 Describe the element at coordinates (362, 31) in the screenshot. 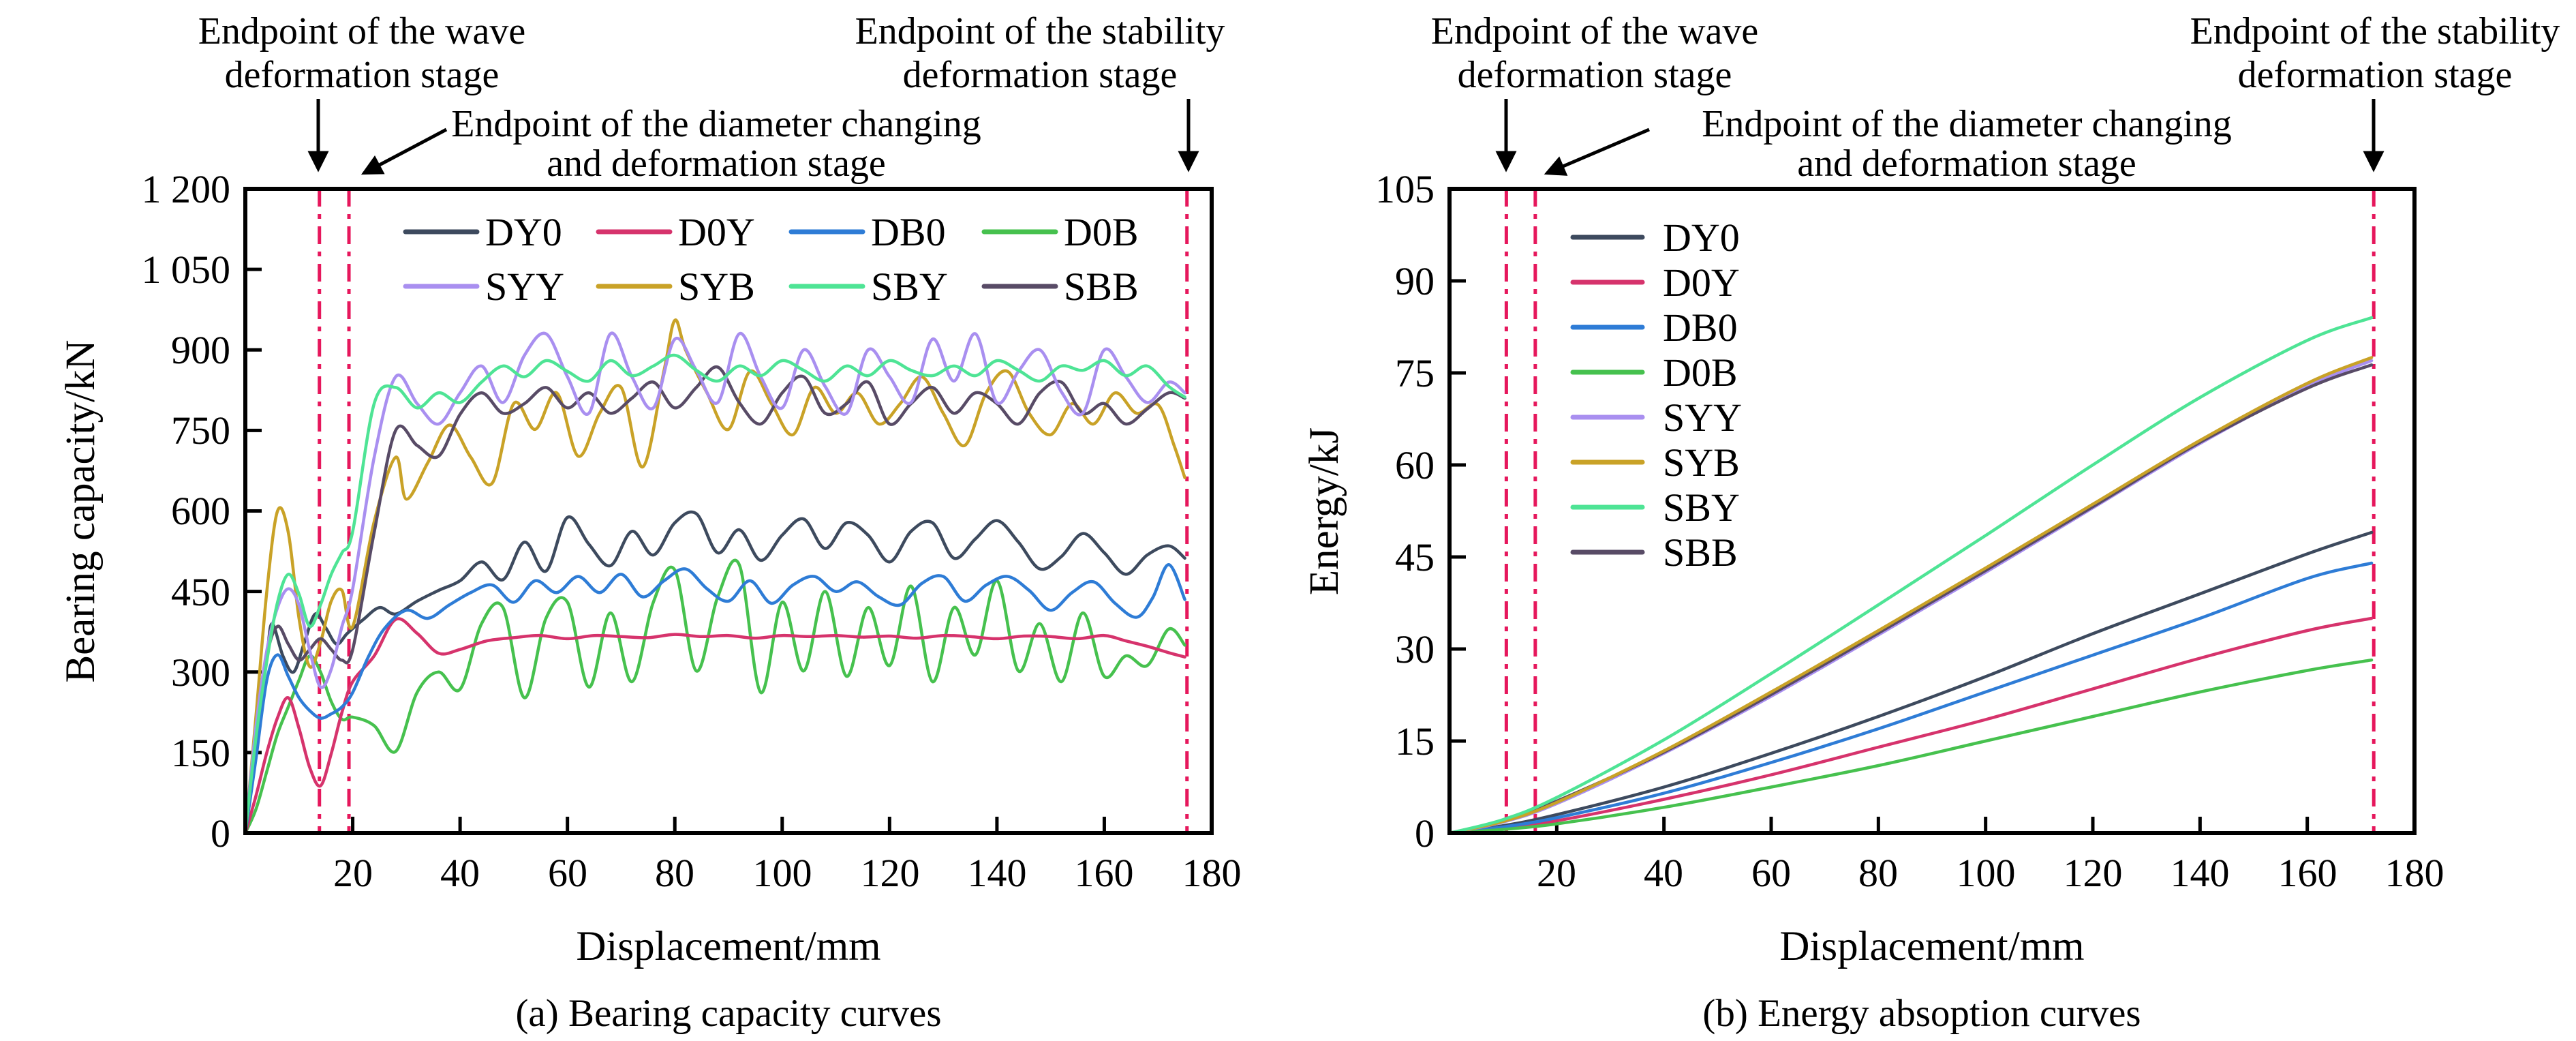

I see `annotation-wave-line1-a: Endpoint of the wave` at that location.